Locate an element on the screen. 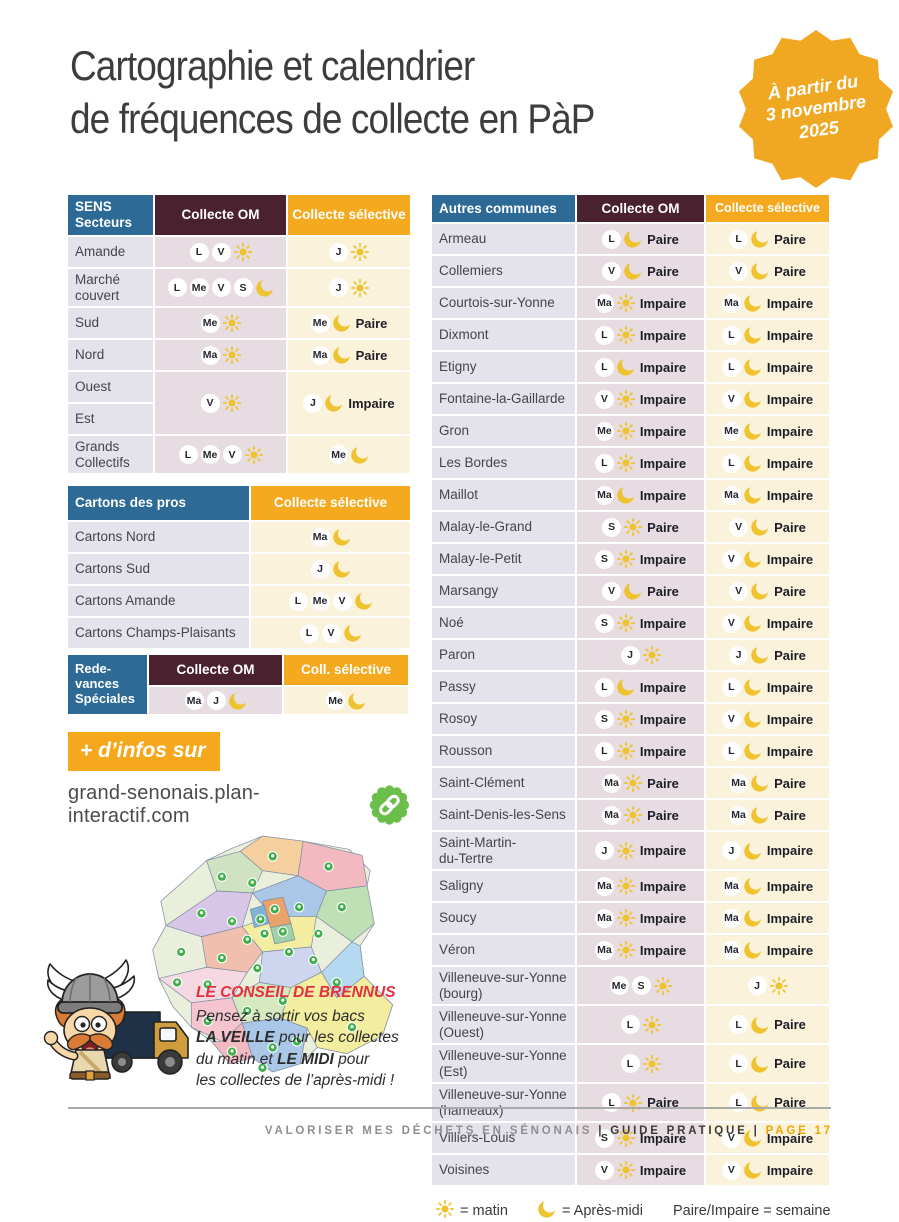  table-row: Dixmont L Impaire L Impaire is located at coordinates (631, 335).